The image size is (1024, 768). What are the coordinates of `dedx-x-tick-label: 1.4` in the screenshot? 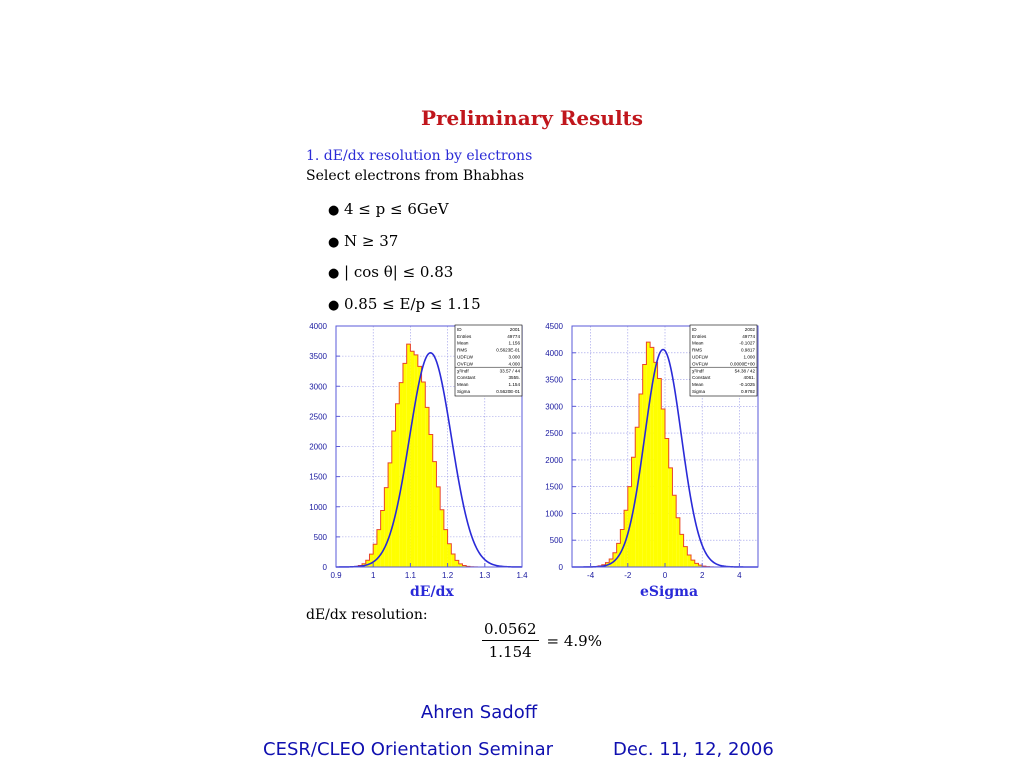 It's located at (522, 575).